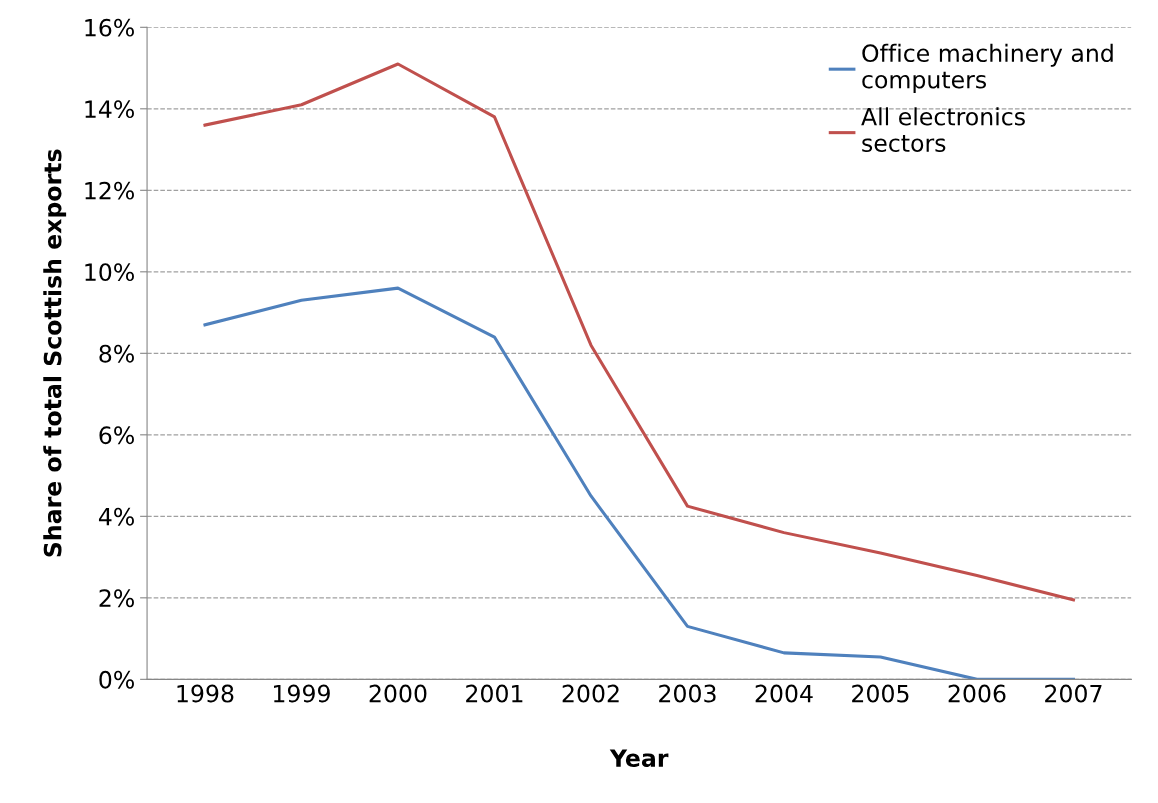  What do you see at coordinates (987, 68) in the screenshot?
I see `legend-label: Office machinery and computers` at bounding box center [987, 68].